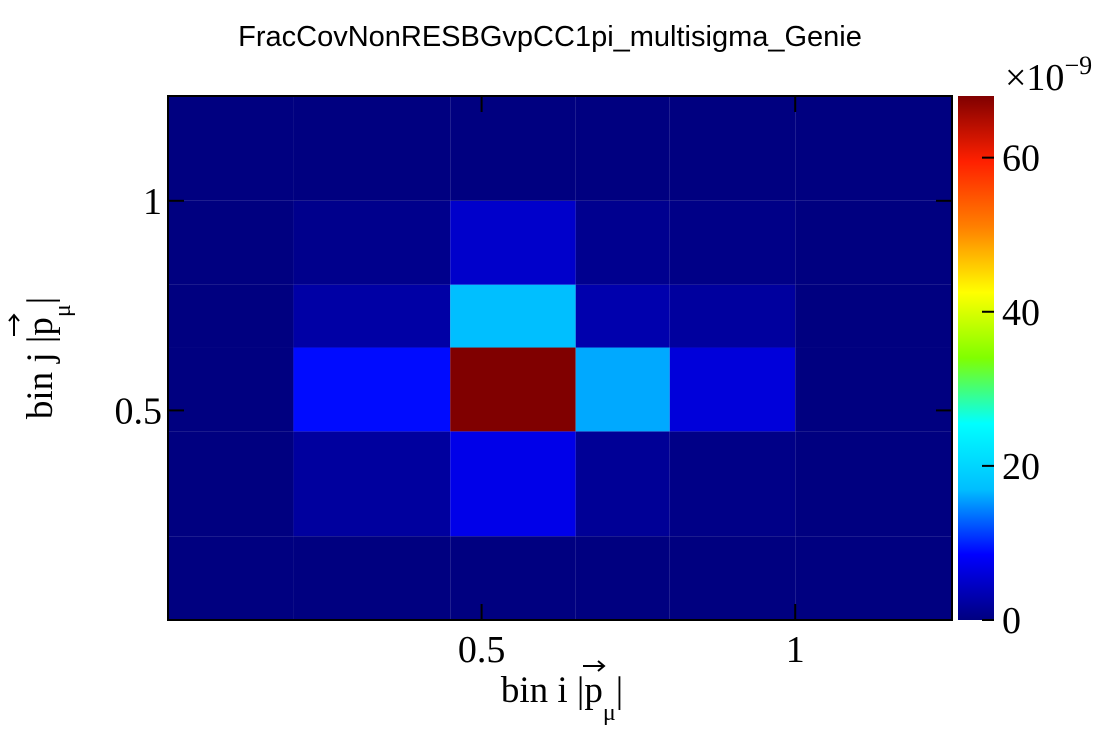 This screenshot has height=740, width=1120. What do you see at coordinates (152, 202) in the screenshot?
I see `y-tick-label: 1` at bounding box center [152, 202].